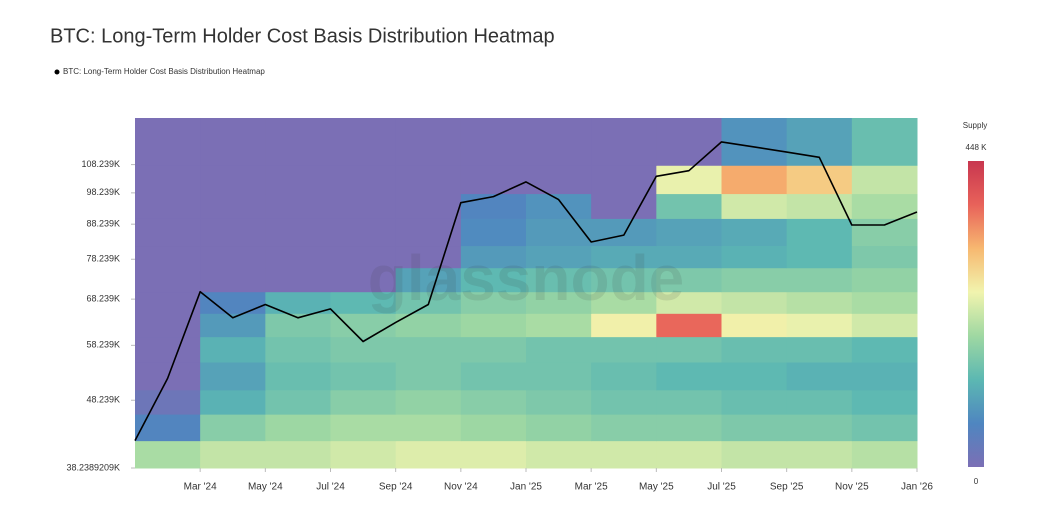 The image size is (1039, 518). I want to click on x-tick-label: Jul '24, so click(330, 487).